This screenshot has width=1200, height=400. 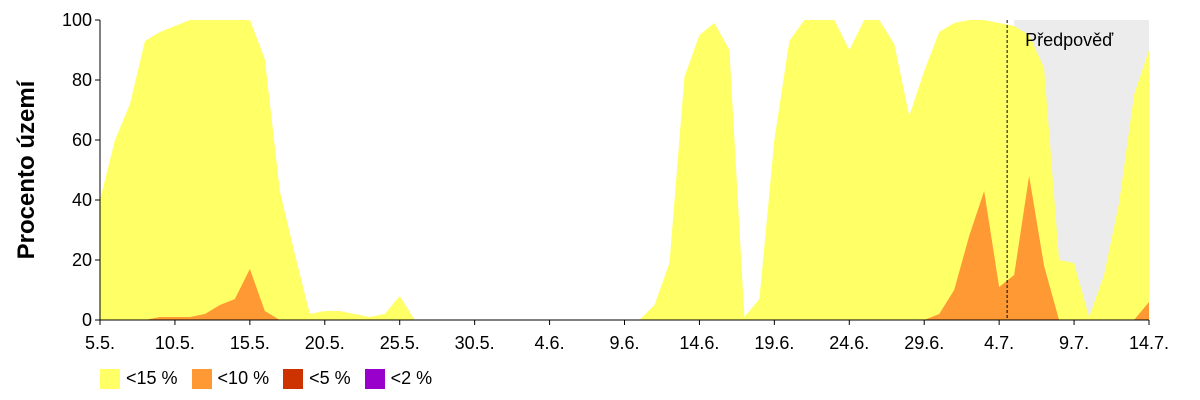 I want to click on y-ticks: 0 20 40 60 80 100, so click(x=81, y=170).